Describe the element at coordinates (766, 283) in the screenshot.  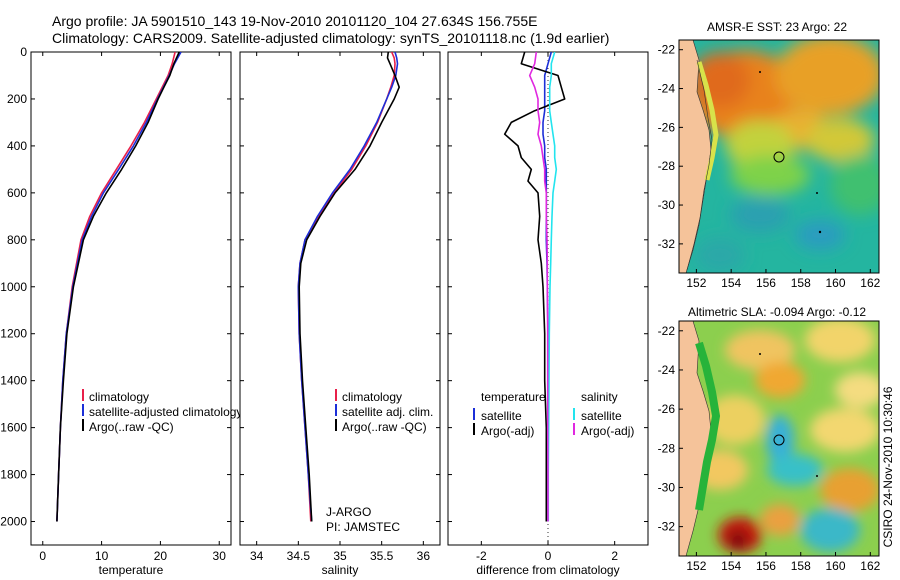
I see `sst-map-lon-tick-label: 156` at that location.